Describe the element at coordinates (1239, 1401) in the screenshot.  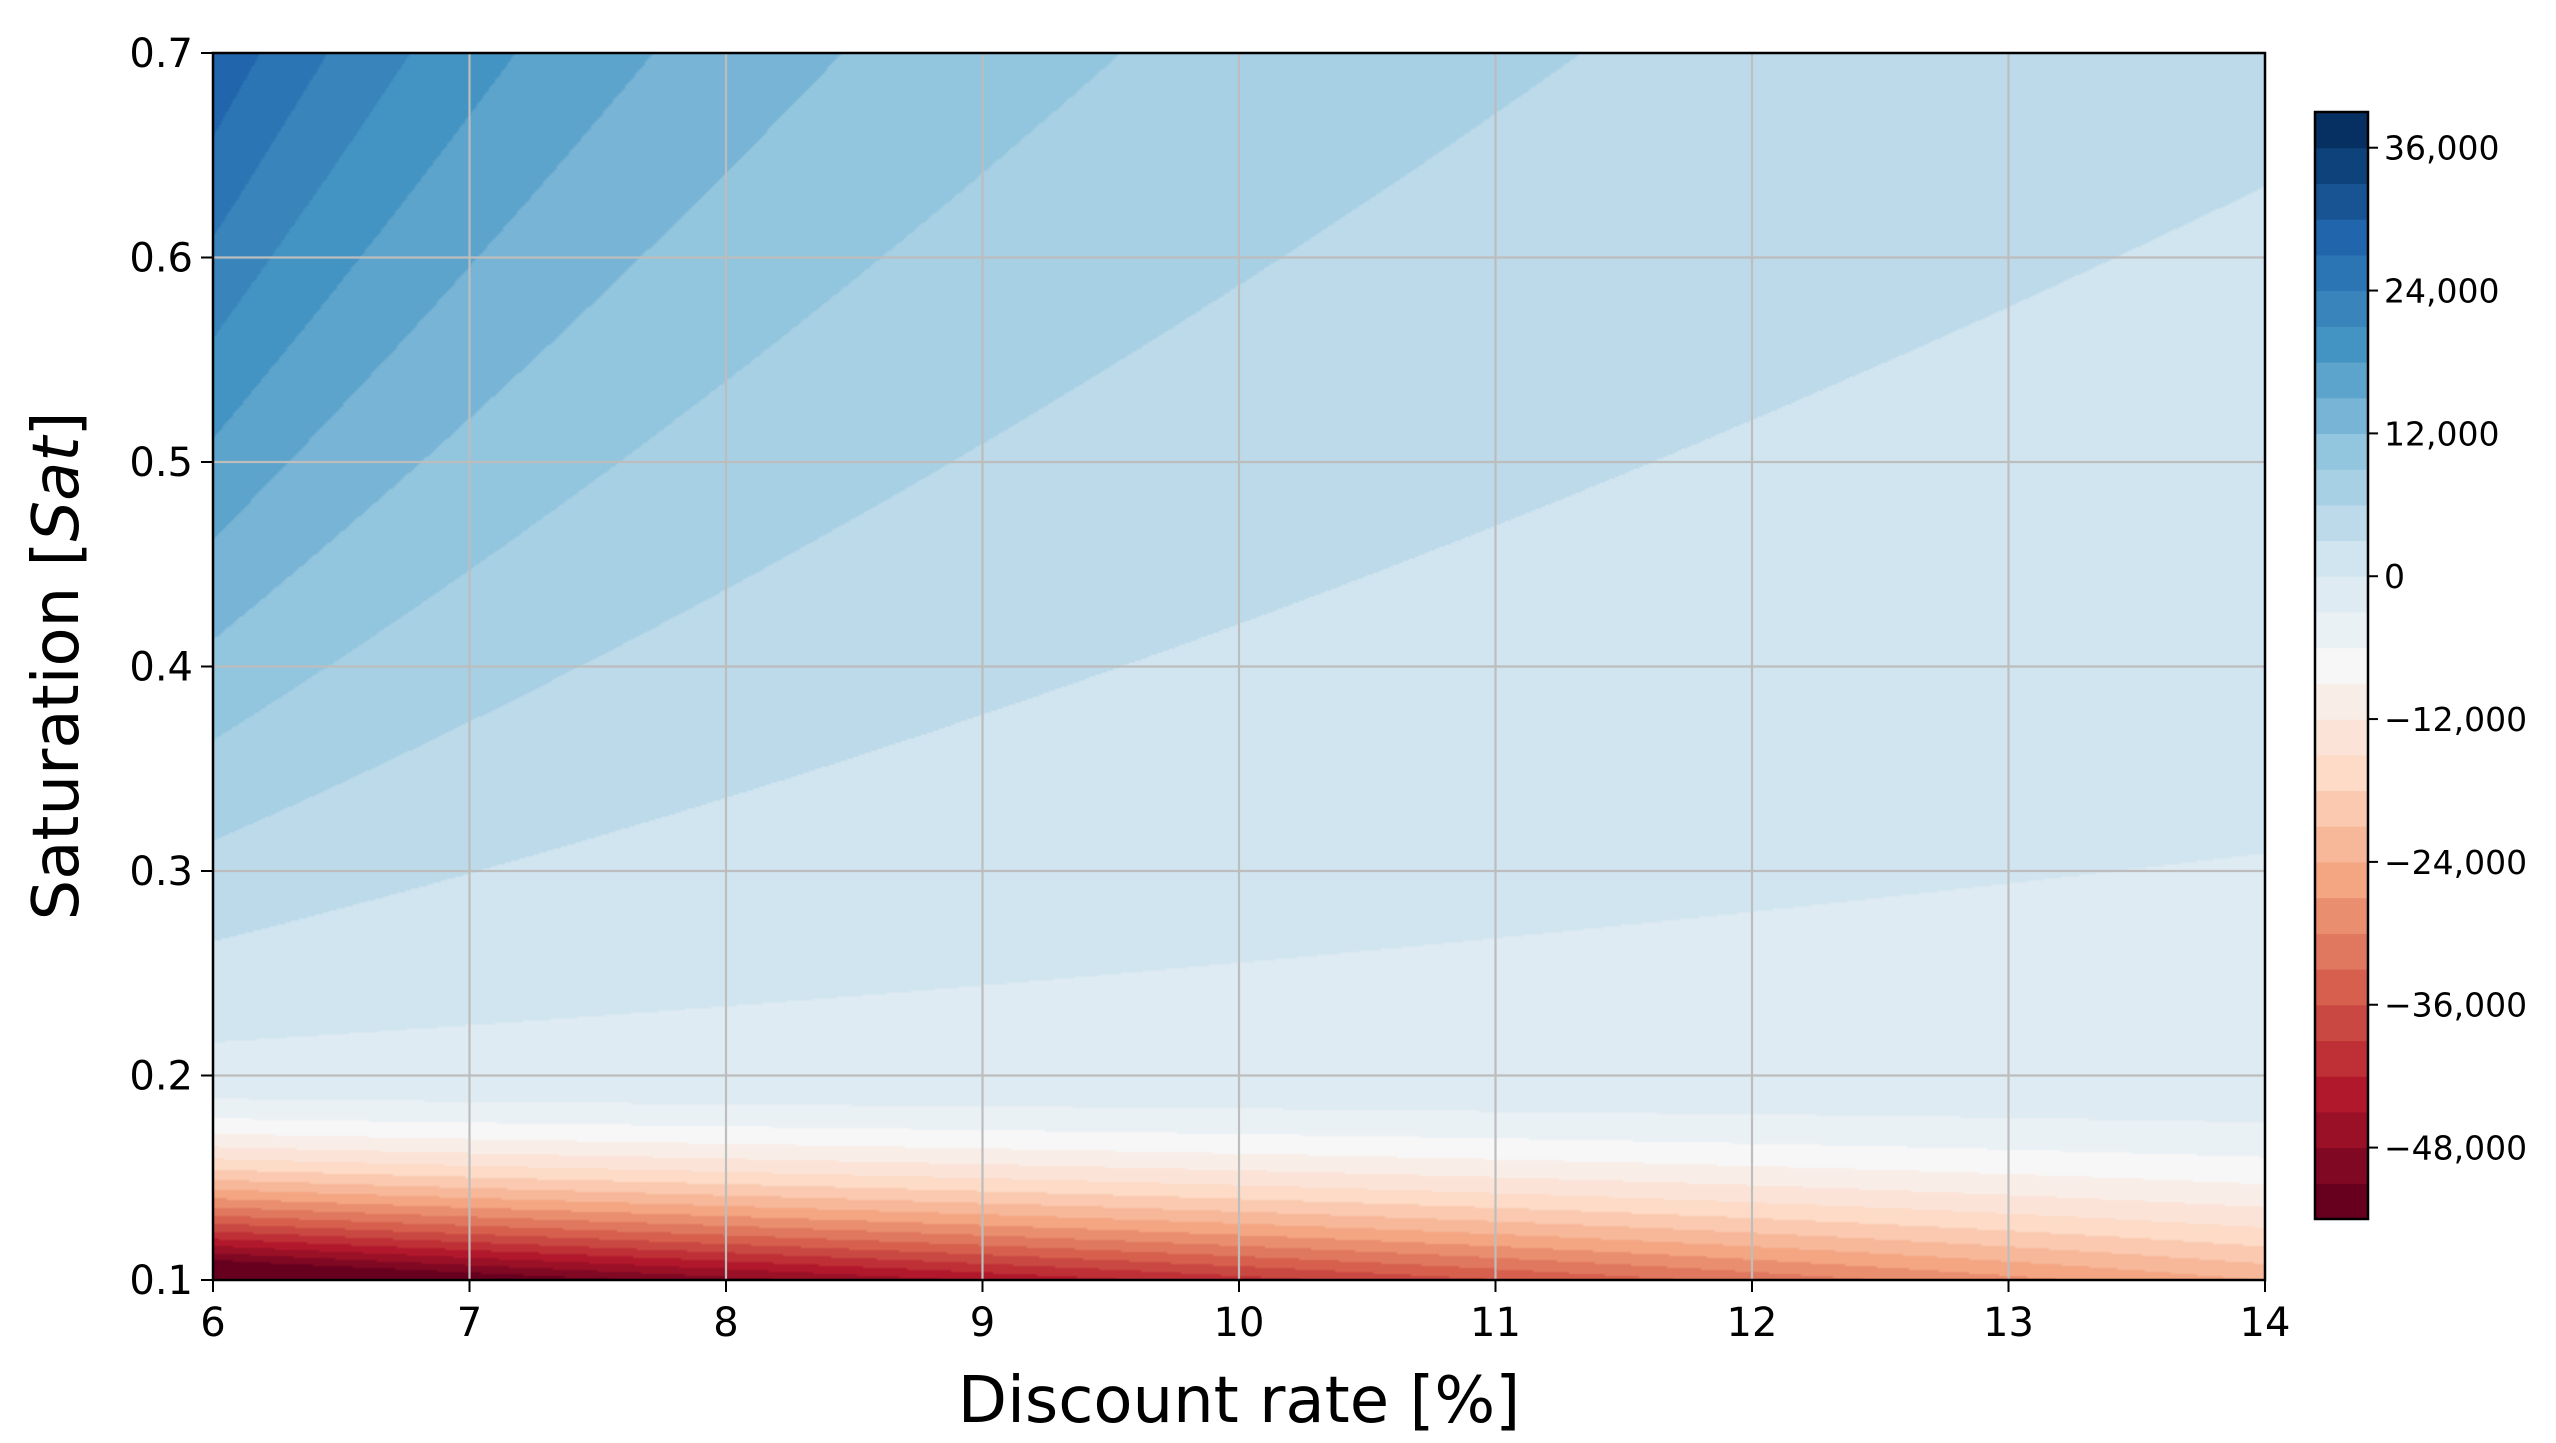
I see `x-axis-title: Discount rate [%]` at that location.